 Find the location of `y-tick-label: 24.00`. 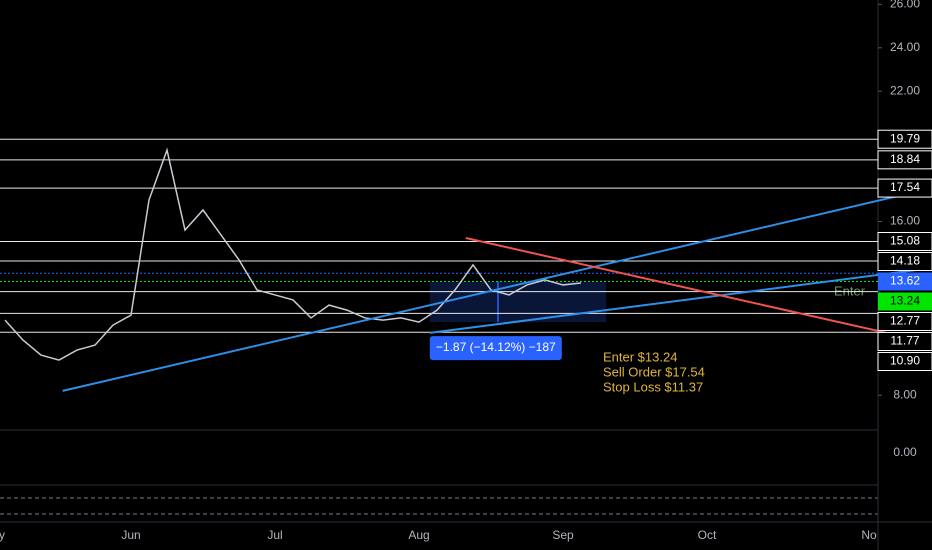

y-tick-label: 24.00 is located at coordinates (905, 47).